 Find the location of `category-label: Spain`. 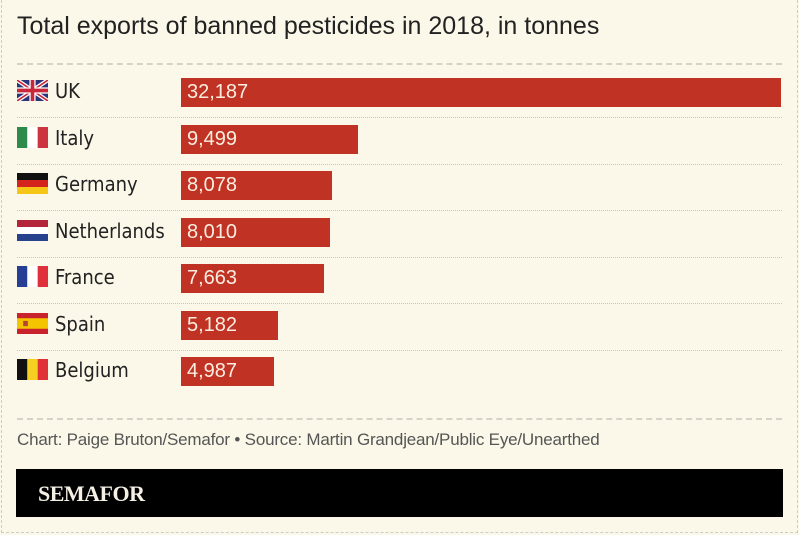

category-label: Spain is located at coordinates (80, 323).